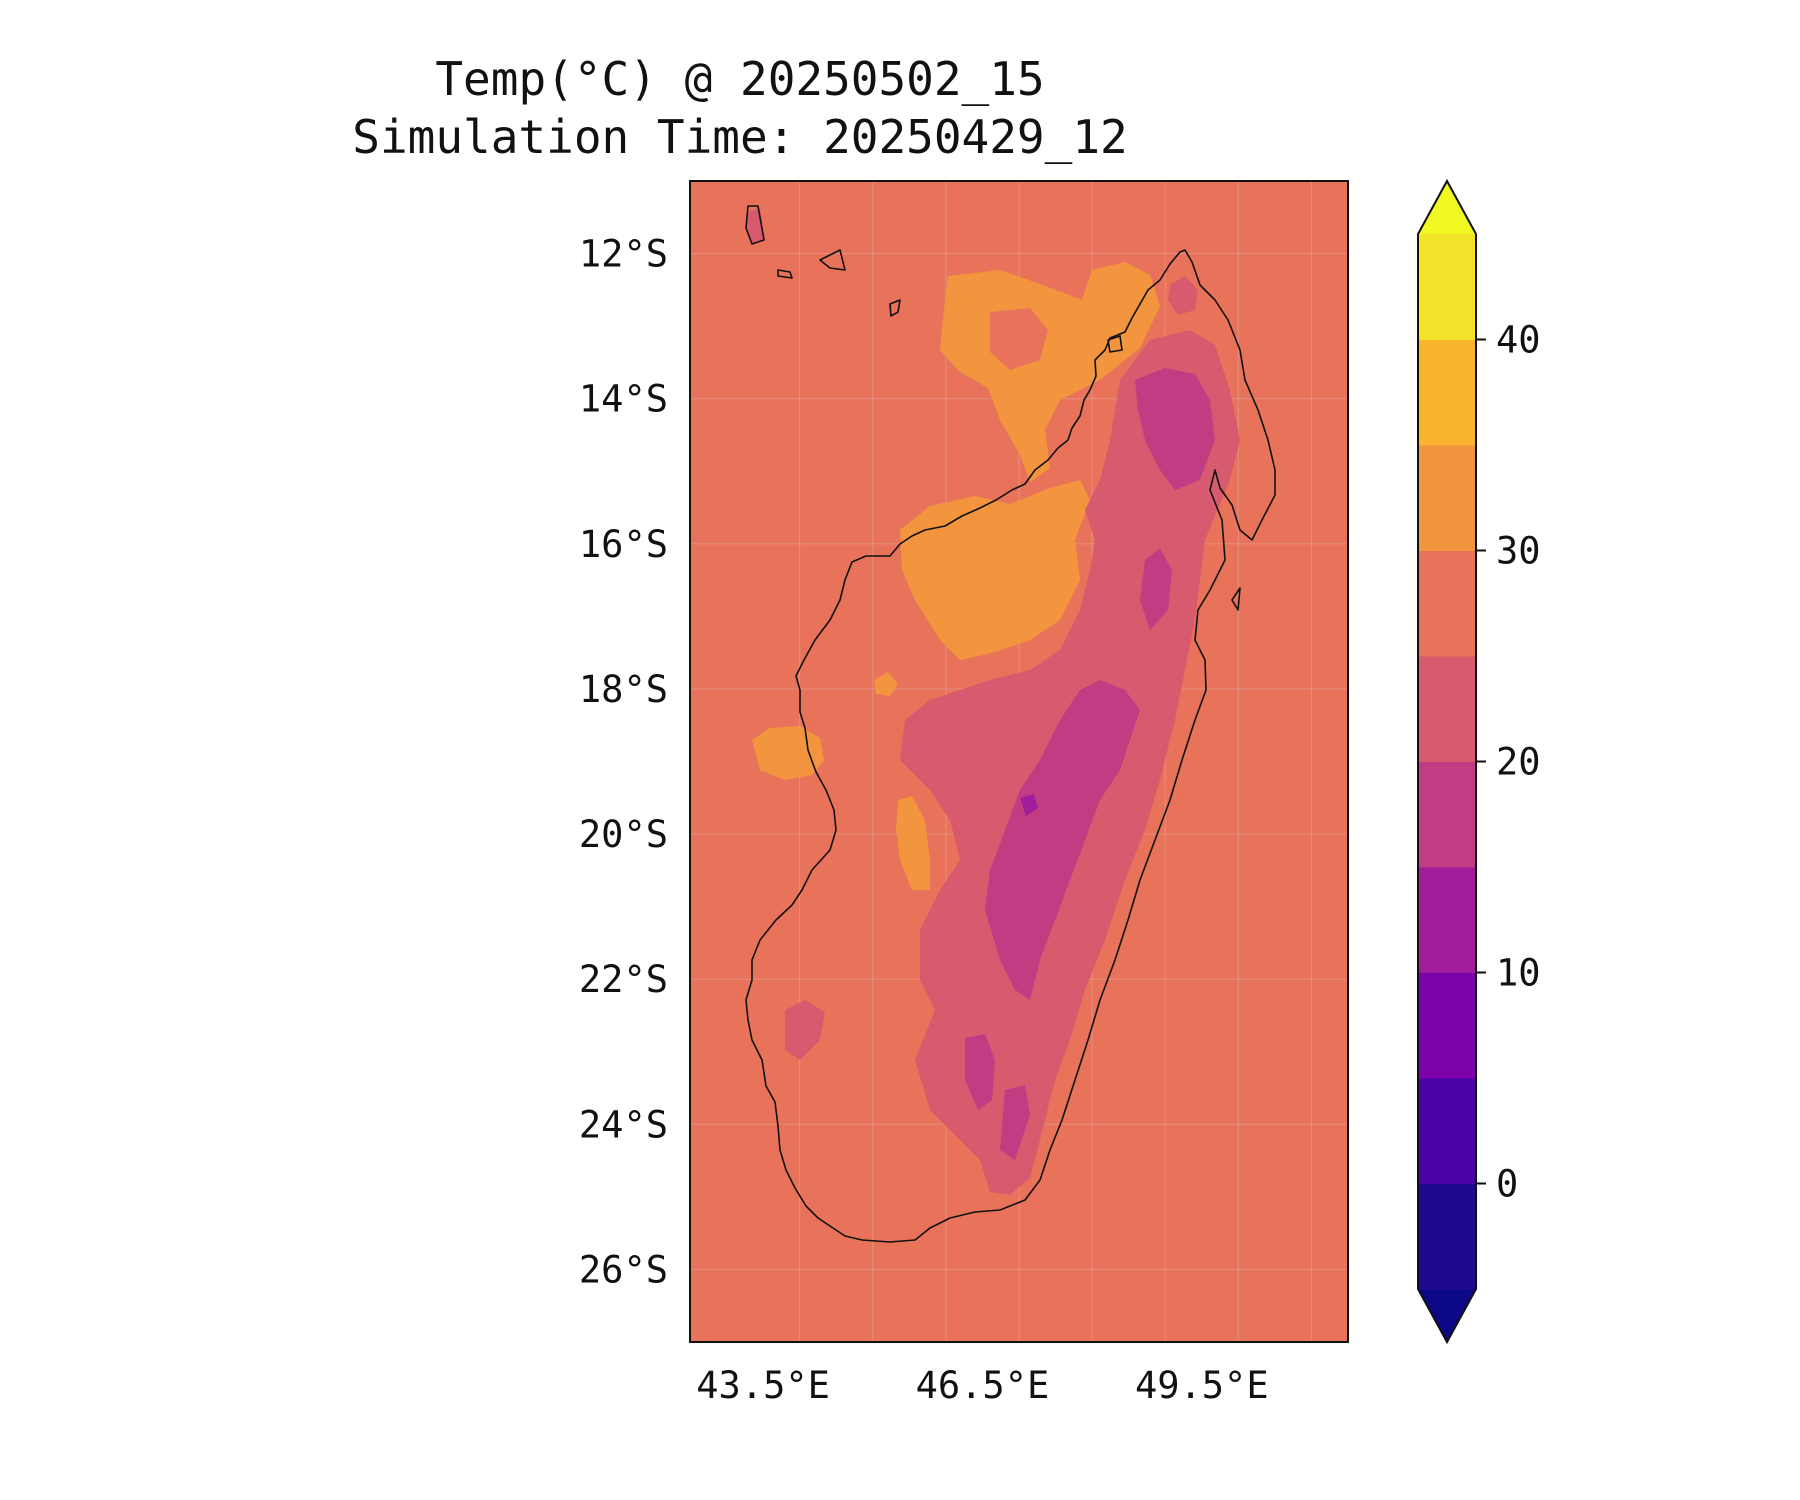 The image size is (1800, 1500). Describe the element at coordinates (740, 137) in the screenshot. I see `map-subtitle: Simulation Time: 20250429_12` at that location.